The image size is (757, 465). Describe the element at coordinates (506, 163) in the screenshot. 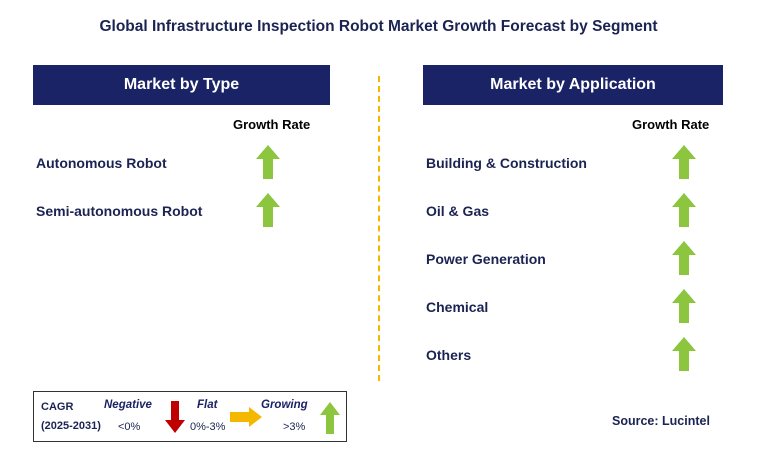

I see `application-item-label: Building & Construction` at that location.